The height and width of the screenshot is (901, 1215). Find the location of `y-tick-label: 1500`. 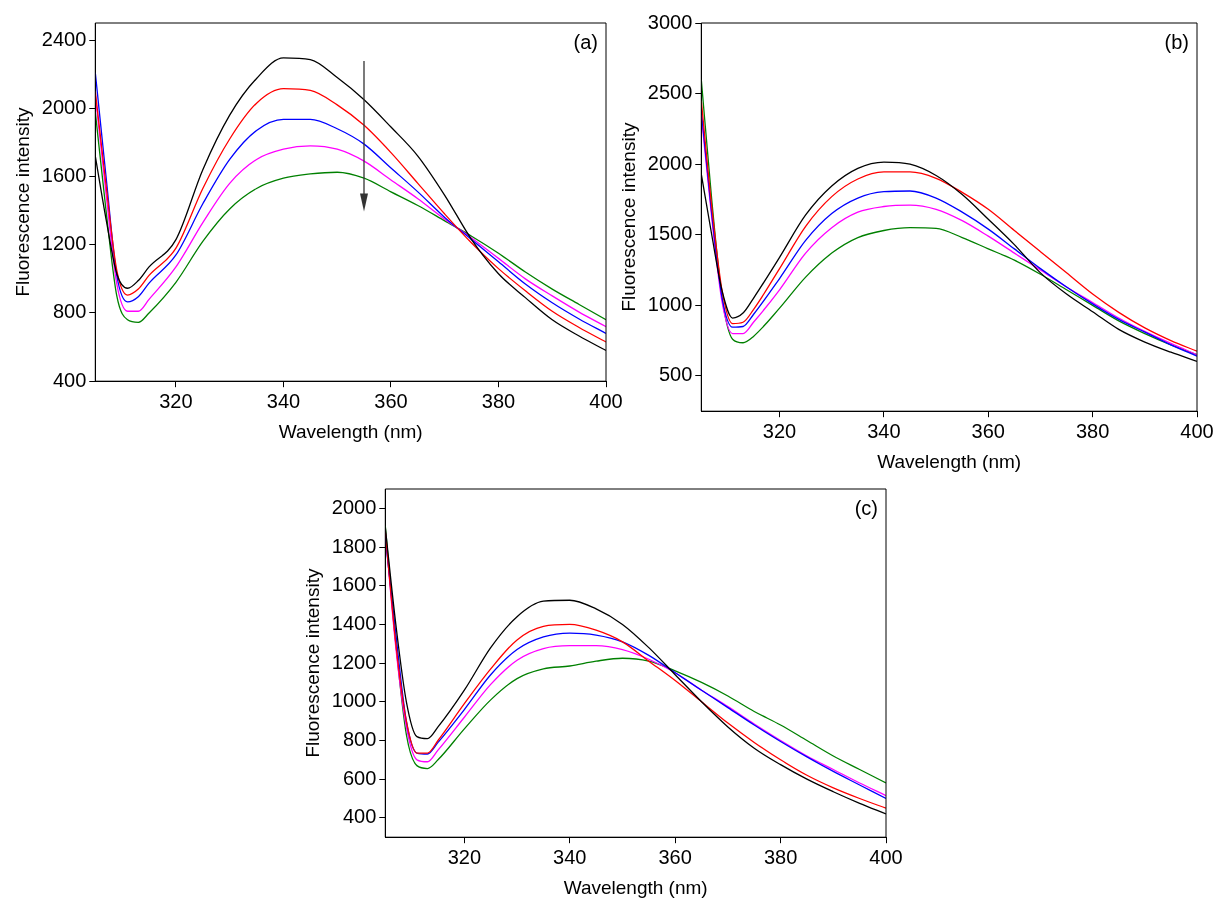

y-tick-label: 1500 is located at coordinates (670, 233).